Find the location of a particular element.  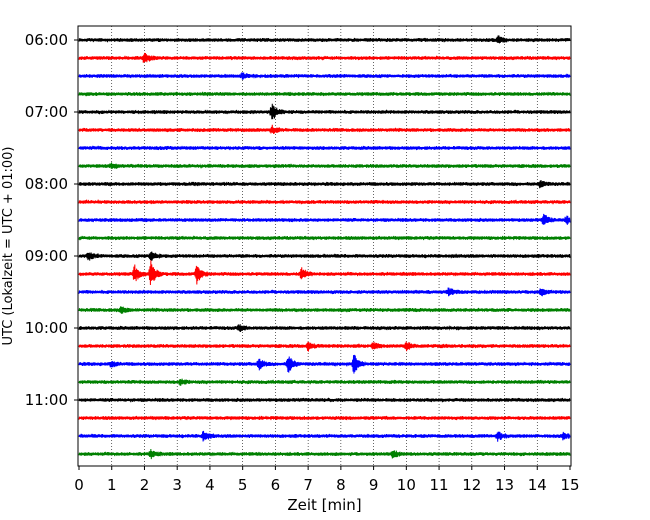

x-tick-label: 6 is located at coordinates (276, 485).